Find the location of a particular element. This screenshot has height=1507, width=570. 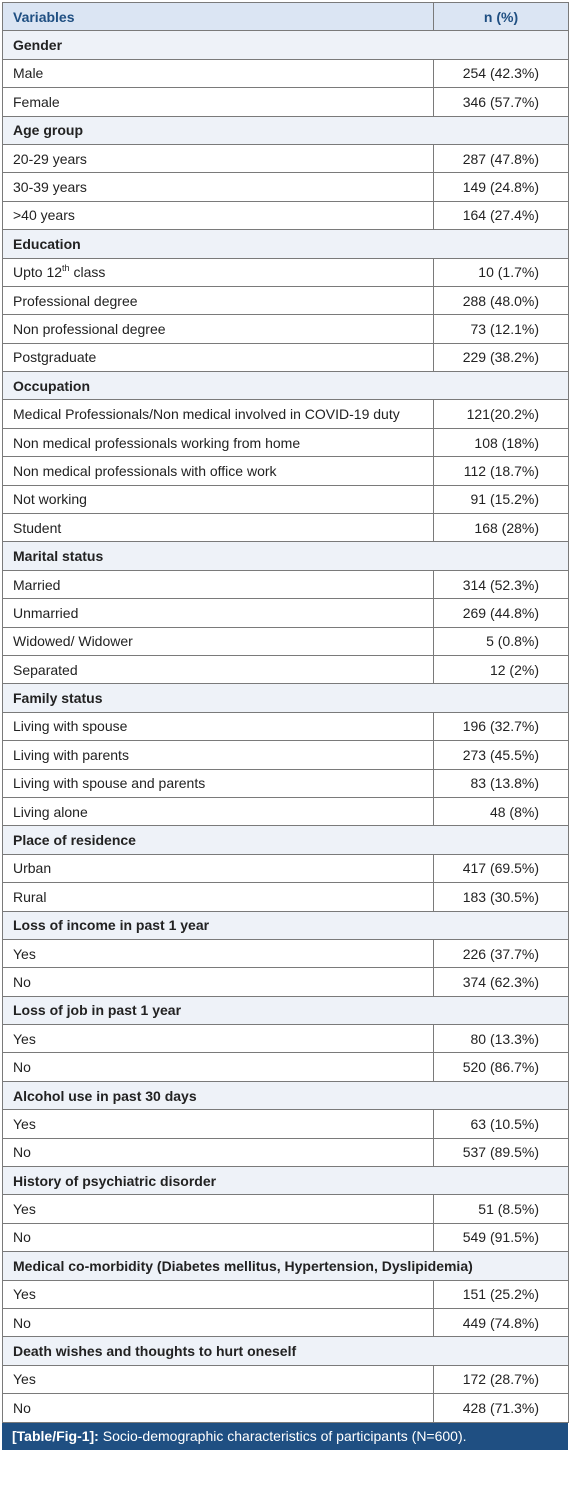

table-row: No 449 (74.8%) is located at coordinates (285, 1322).